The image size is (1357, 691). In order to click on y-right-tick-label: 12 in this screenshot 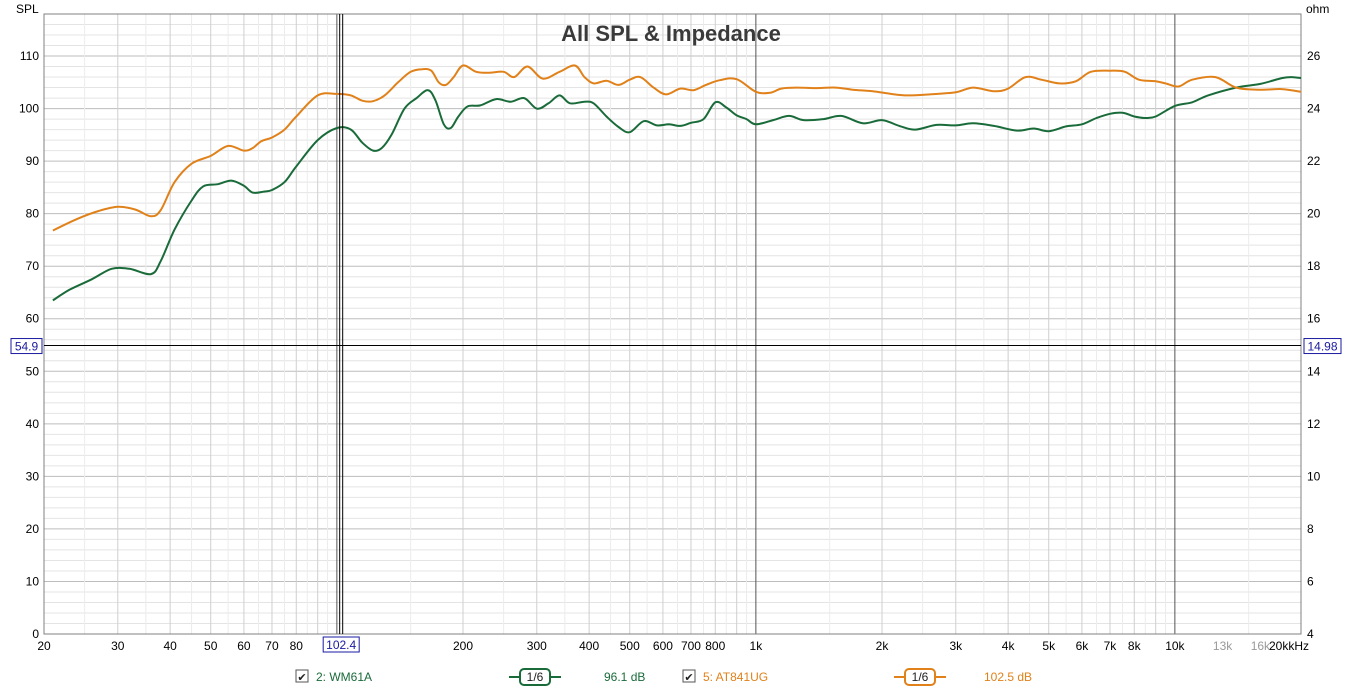, I will do `click(1314, 424)`.